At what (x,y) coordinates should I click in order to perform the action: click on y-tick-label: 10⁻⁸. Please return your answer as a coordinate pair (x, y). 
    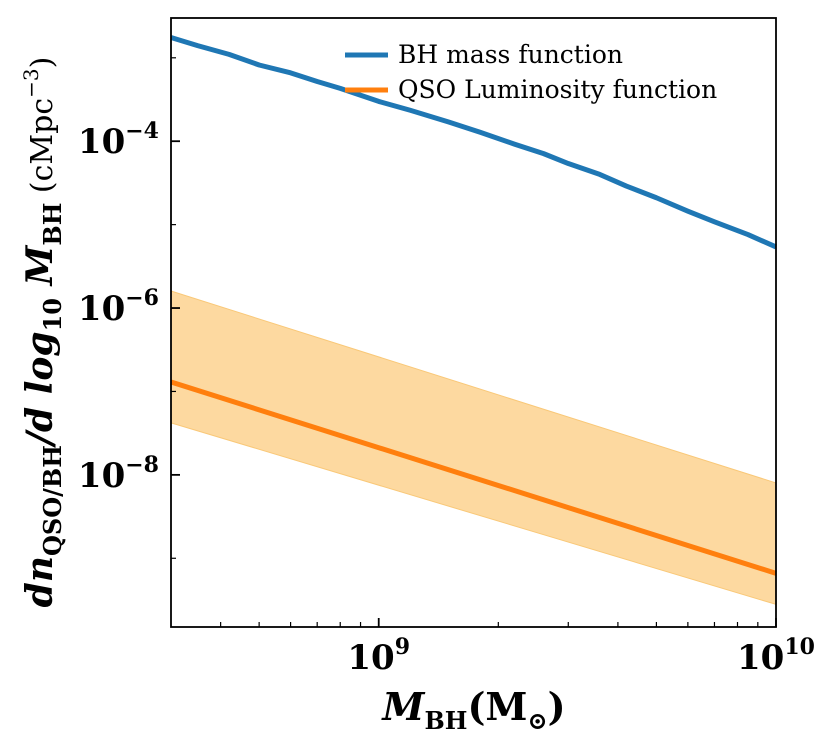
    Looking at the image, I should click on (118, 474).